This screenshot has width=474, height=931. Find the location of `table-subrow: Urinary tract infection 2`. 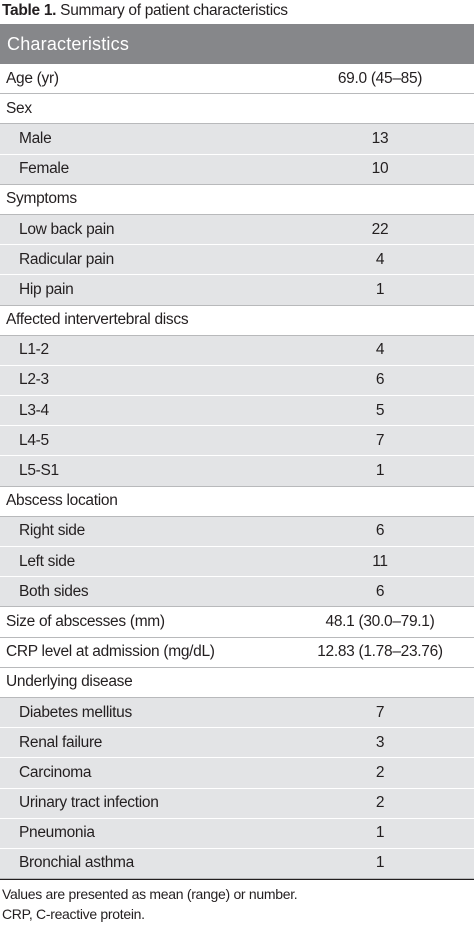

table-subrow: Urinary tract infection 2 is located at coordinates (237, 803).